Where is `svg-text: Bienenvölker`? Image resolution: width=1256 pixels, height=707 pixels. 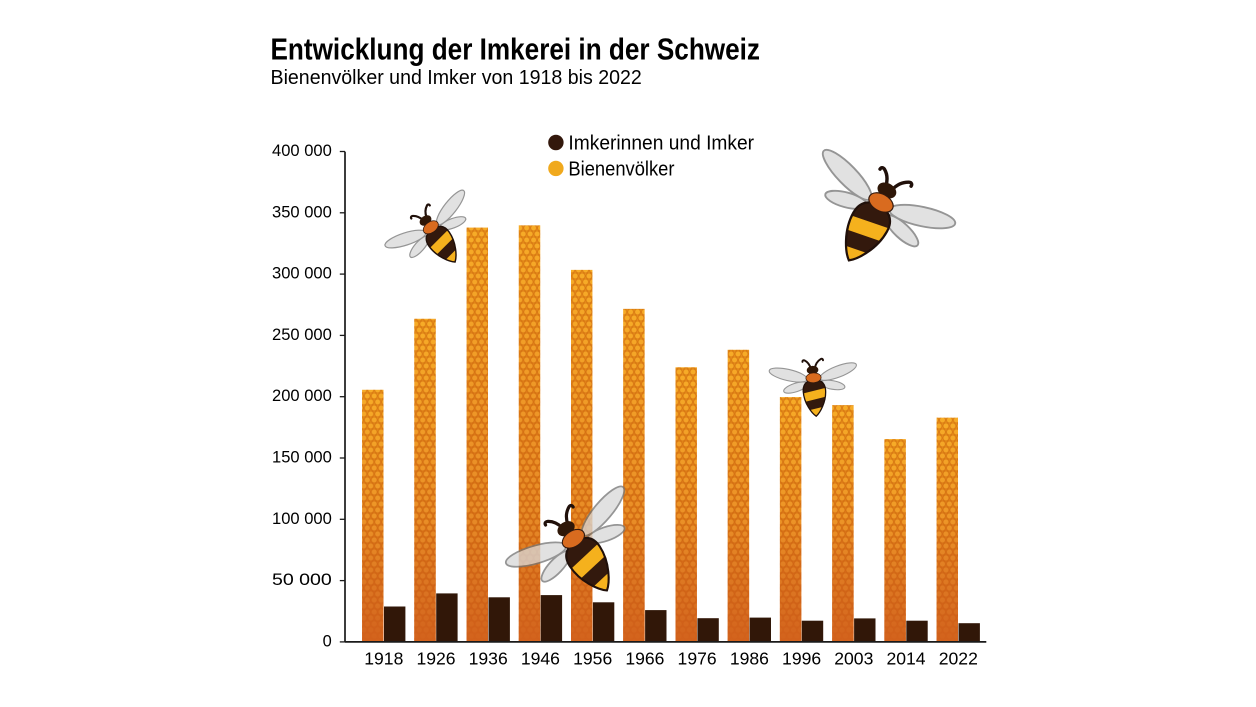
svg-text: Bienenvölker is located at coordinates (621, 169).